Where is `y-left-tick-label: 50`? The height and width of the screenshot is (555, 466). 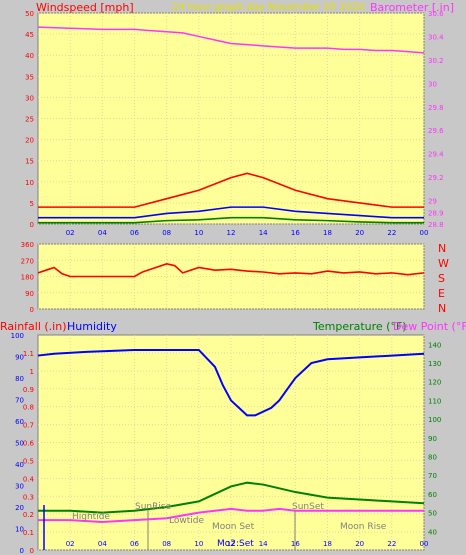 y-left-tick-label: 50 is located at coordinates (29, 14).